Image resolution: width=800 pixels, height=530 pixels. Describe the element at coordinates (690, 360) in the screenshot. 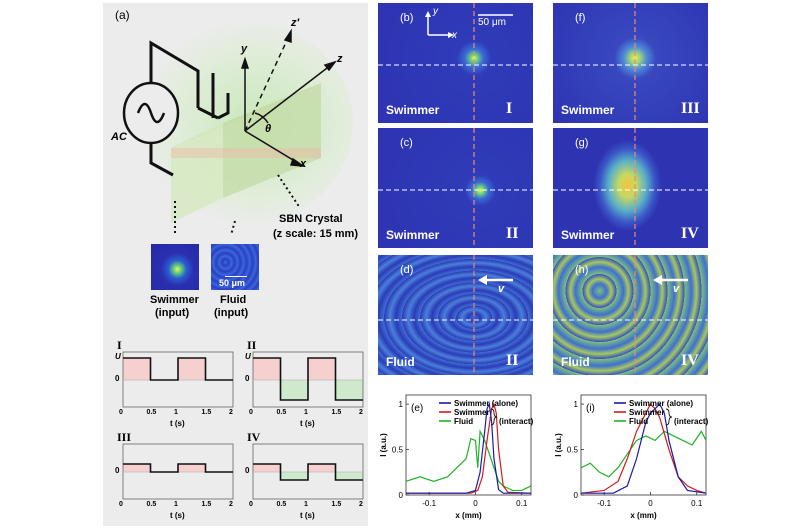

I see `image-roman-label: IV` at that location.